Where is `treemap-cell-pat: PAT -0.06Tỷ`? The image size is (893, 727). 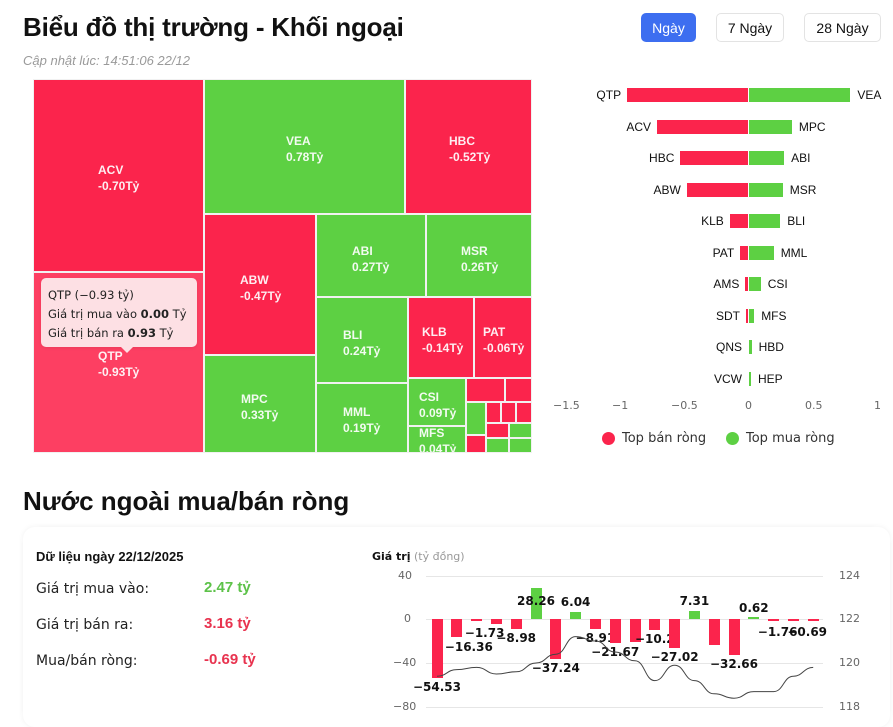
treemap-cell-pat: PAT -0.06Tỷ is located at coordinates (503, 337).